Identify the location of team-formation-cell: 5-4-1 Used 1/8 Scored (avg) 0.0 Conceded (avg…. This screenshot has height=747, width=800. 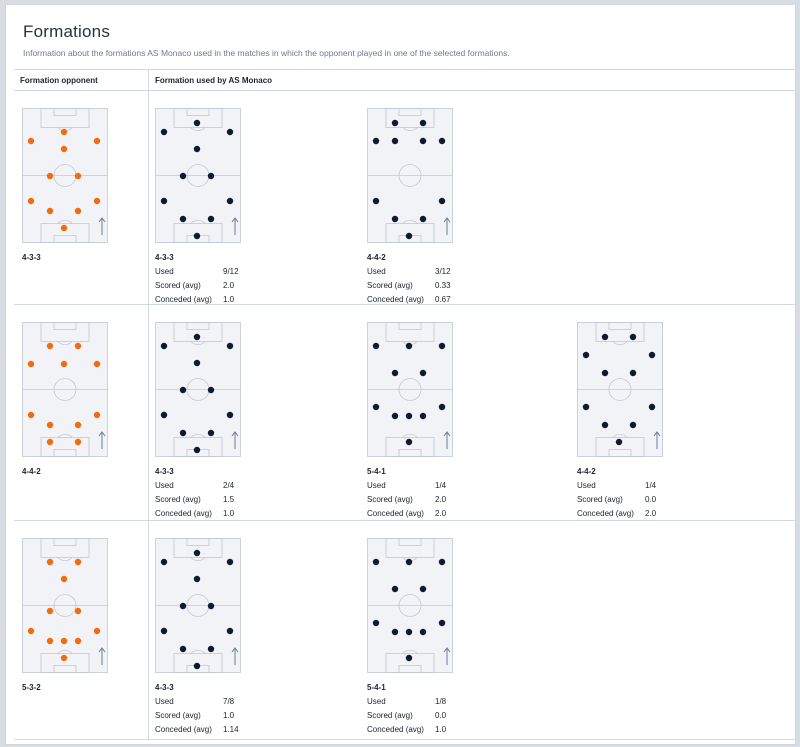
(467, 638).